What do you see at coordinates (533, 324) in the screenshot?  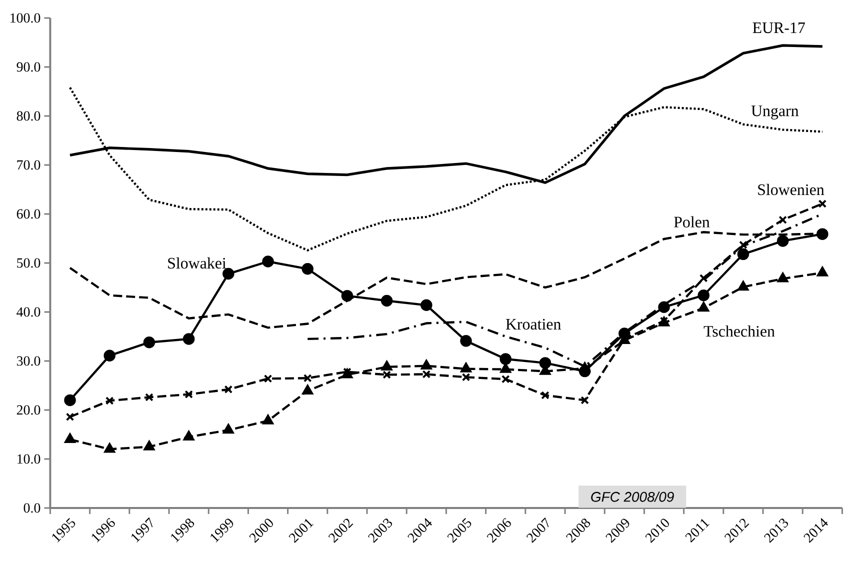 I see `series-label: Kroatien` at bounding box center [533, 324].